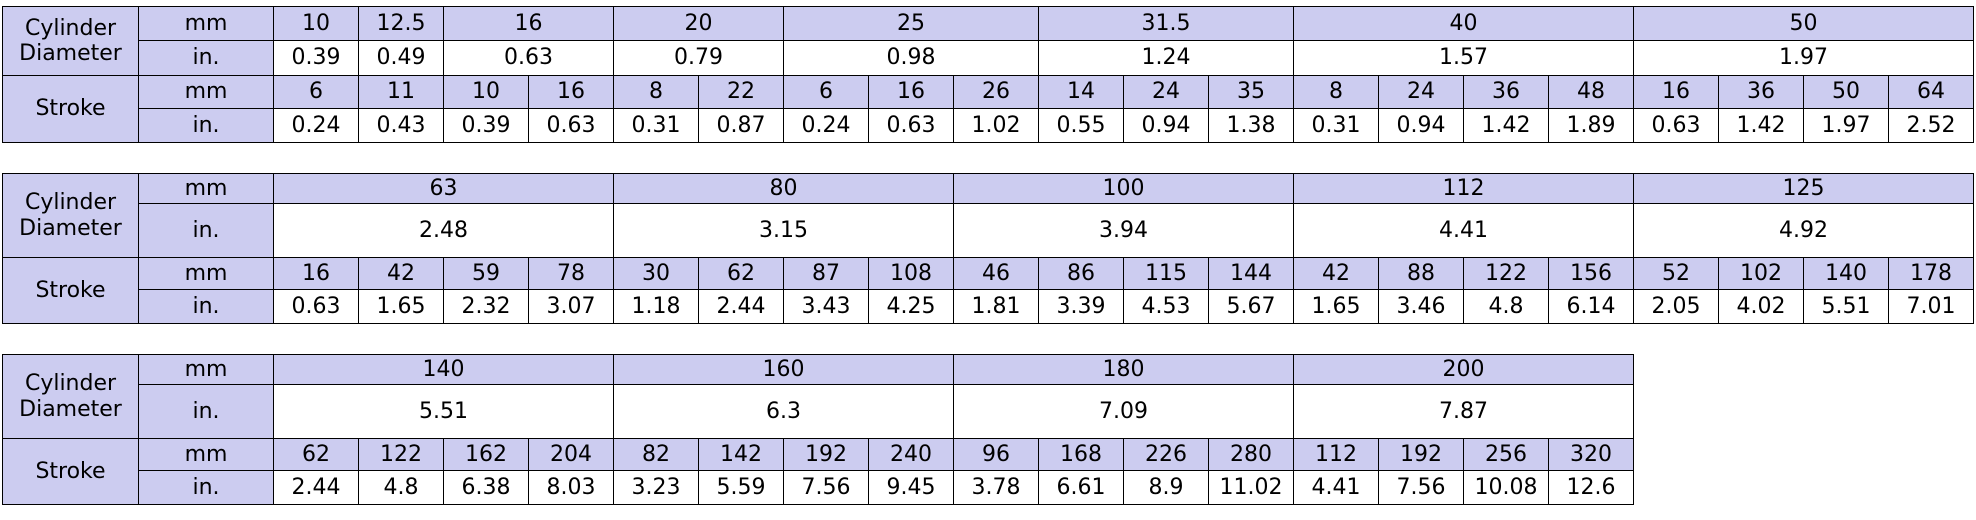  What do you see at coordinates (486, 92) in the screenshot?
I see `stroke-mm: 10` at bounding box center [486, 92].